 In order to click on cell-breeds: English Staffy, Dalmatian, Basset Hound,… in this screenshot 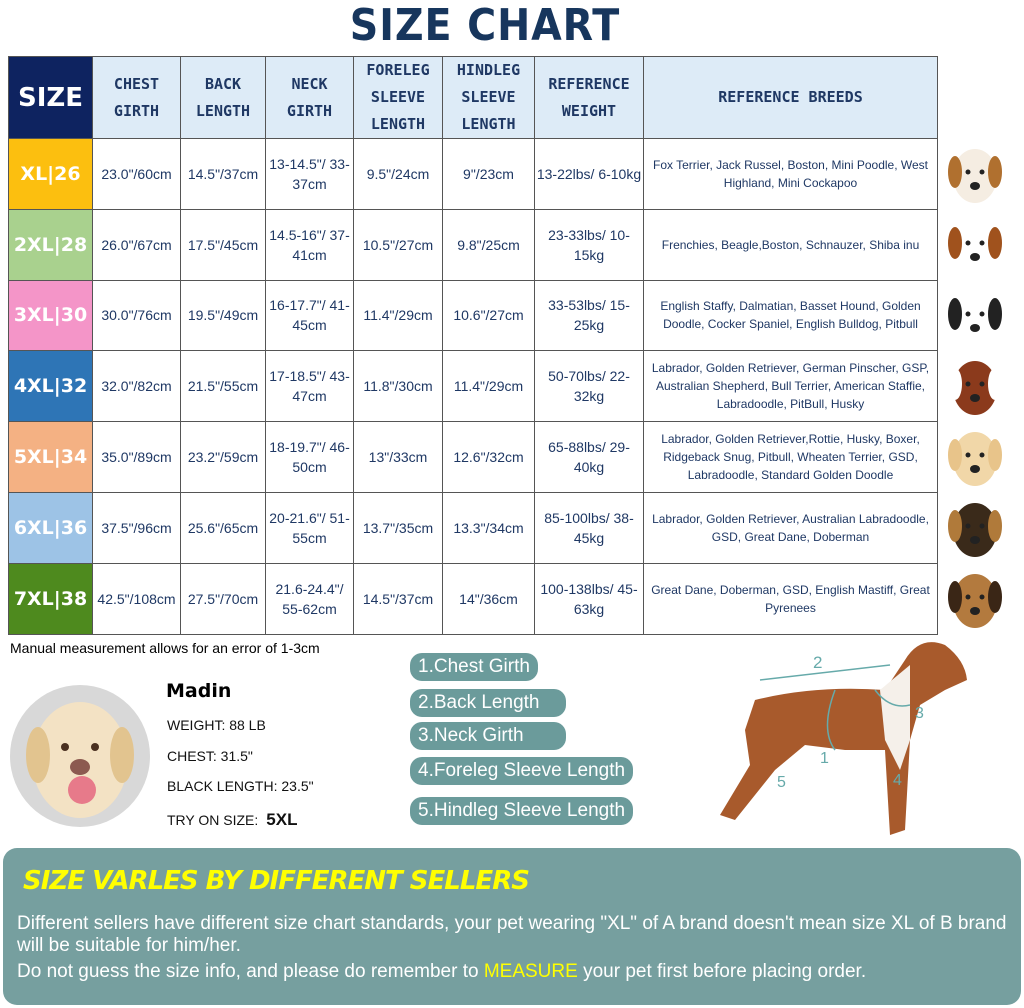, I will do `click(790, 315)`.